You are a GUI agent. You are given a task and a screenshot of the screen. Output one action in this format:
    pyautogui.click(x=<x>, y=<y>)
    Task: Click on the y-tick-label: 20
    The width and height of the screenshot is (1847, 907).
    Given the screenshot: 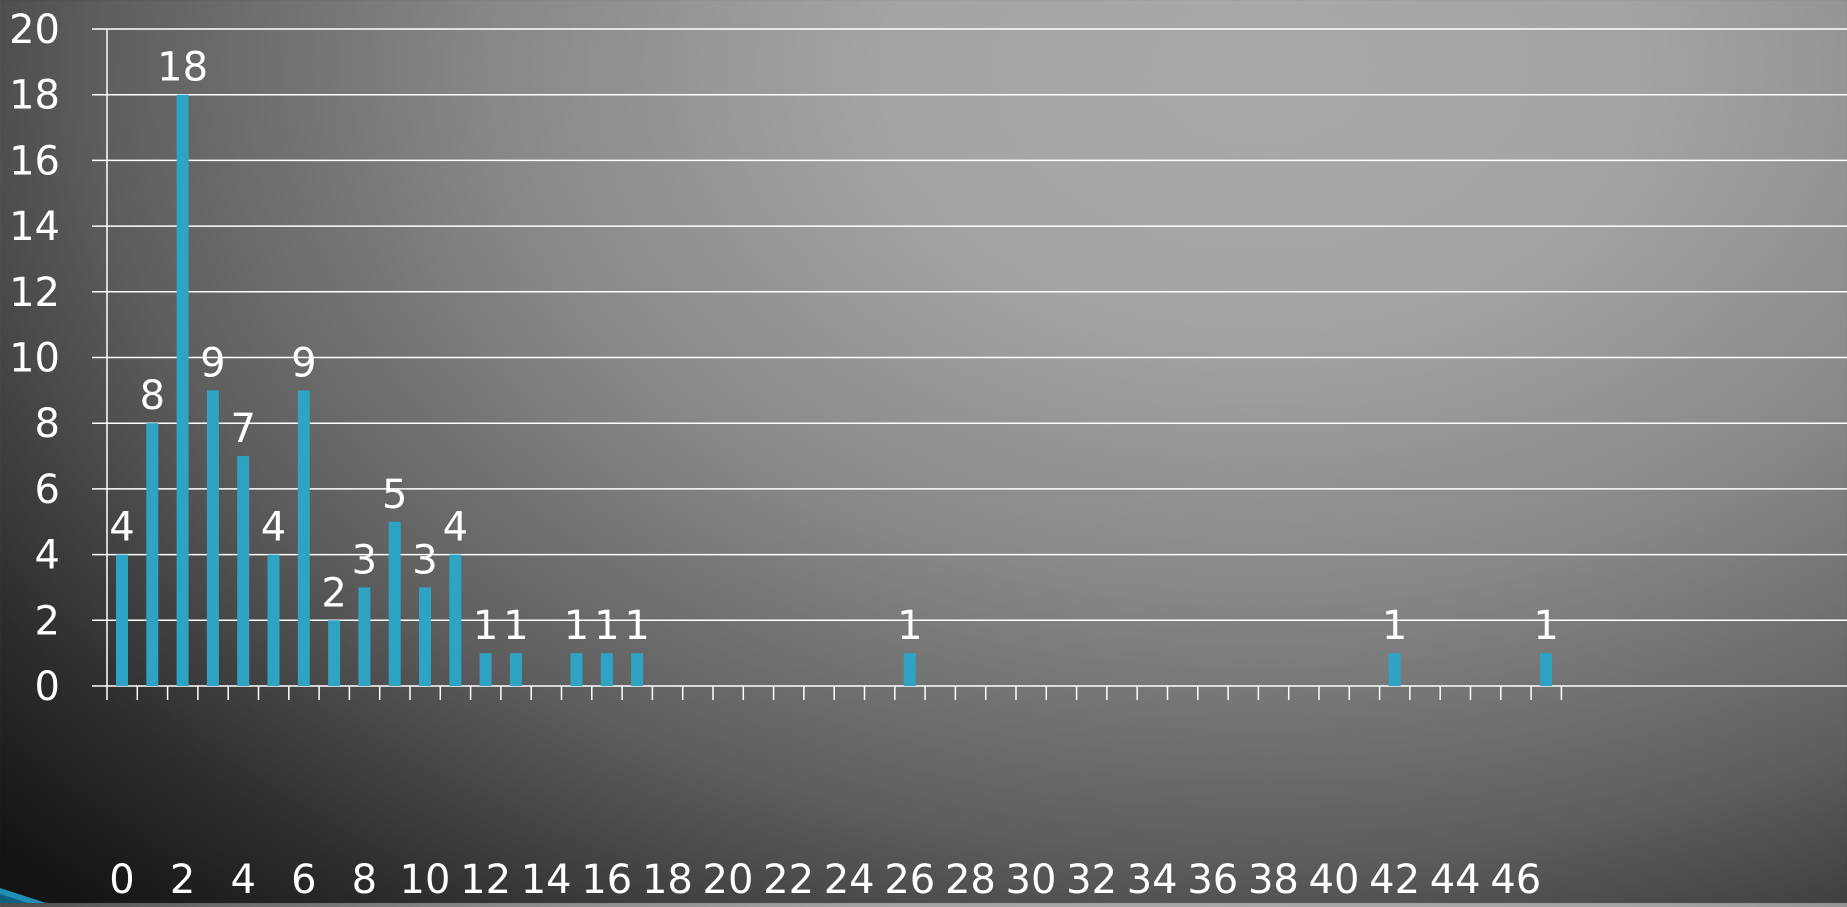 What is the action you would take?
    pyautogui.click(x=34, y=30)
    